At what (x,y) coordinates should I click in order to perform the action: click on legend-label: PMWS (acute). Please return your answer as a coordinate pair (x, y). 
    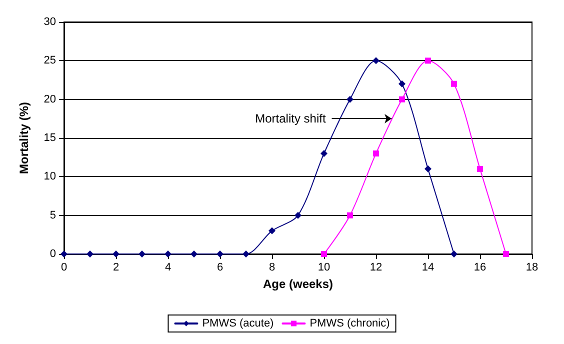
    Looking at the image, I should click on (238, 324).